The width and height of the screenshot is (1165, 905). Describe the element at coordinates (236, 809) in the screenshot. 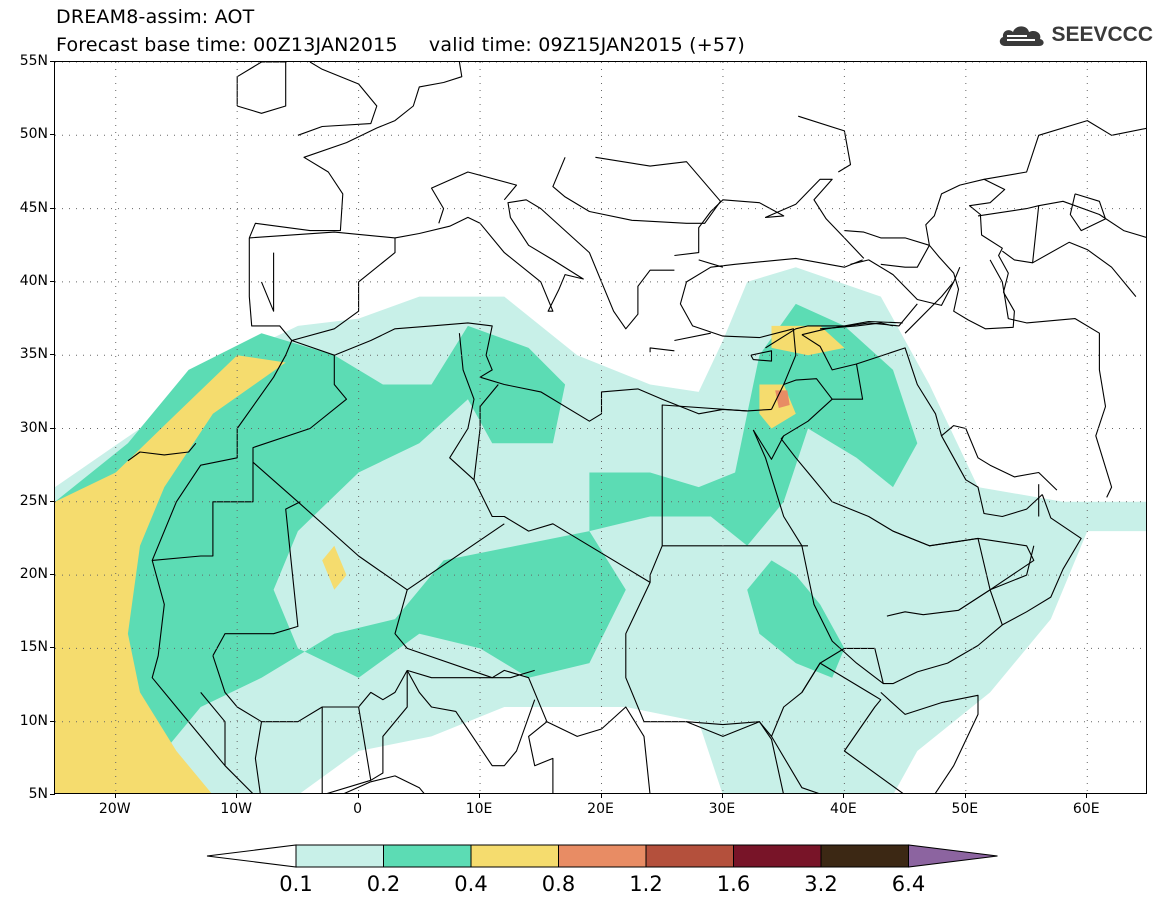

I see `longitude-tick-label: 10W` at that location.